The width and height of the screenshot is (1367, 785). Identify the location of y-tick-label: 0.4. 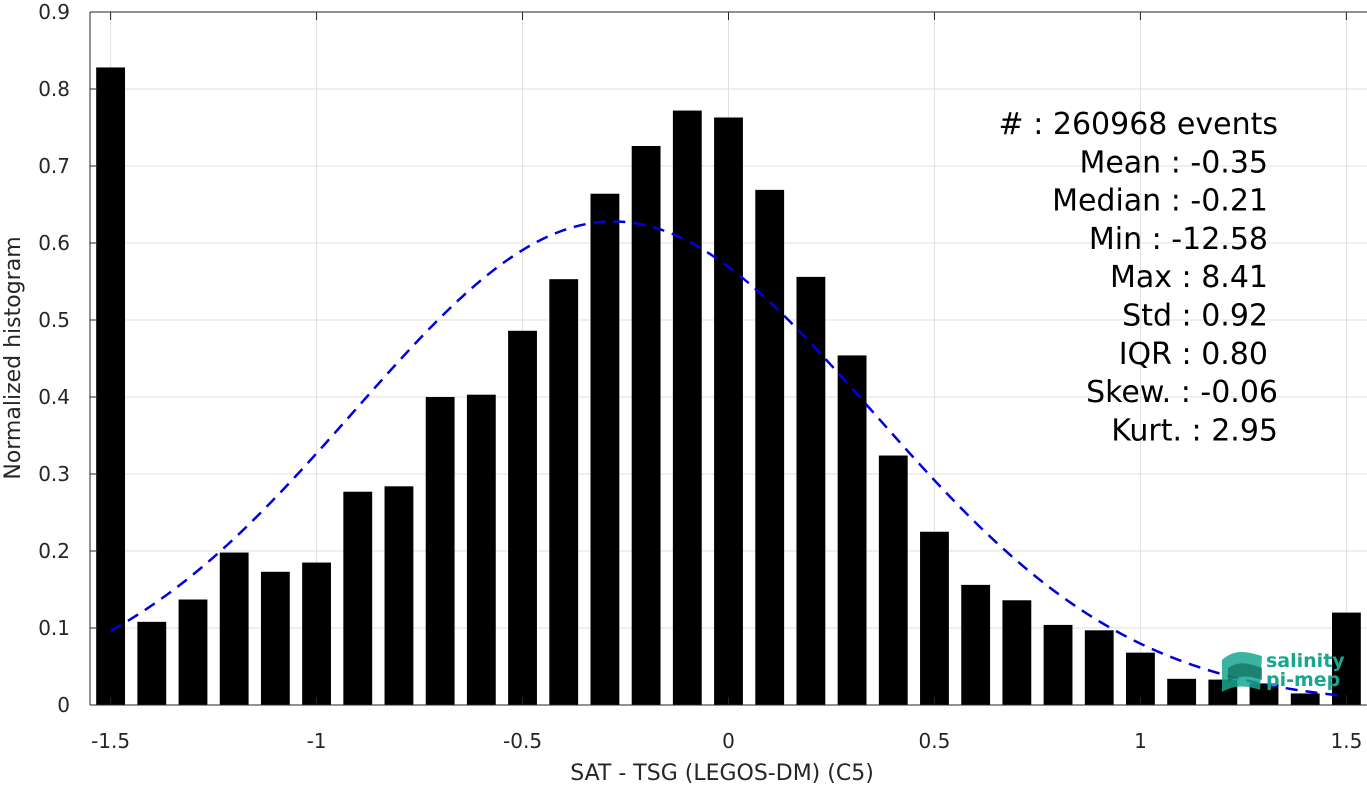
(54, 397).